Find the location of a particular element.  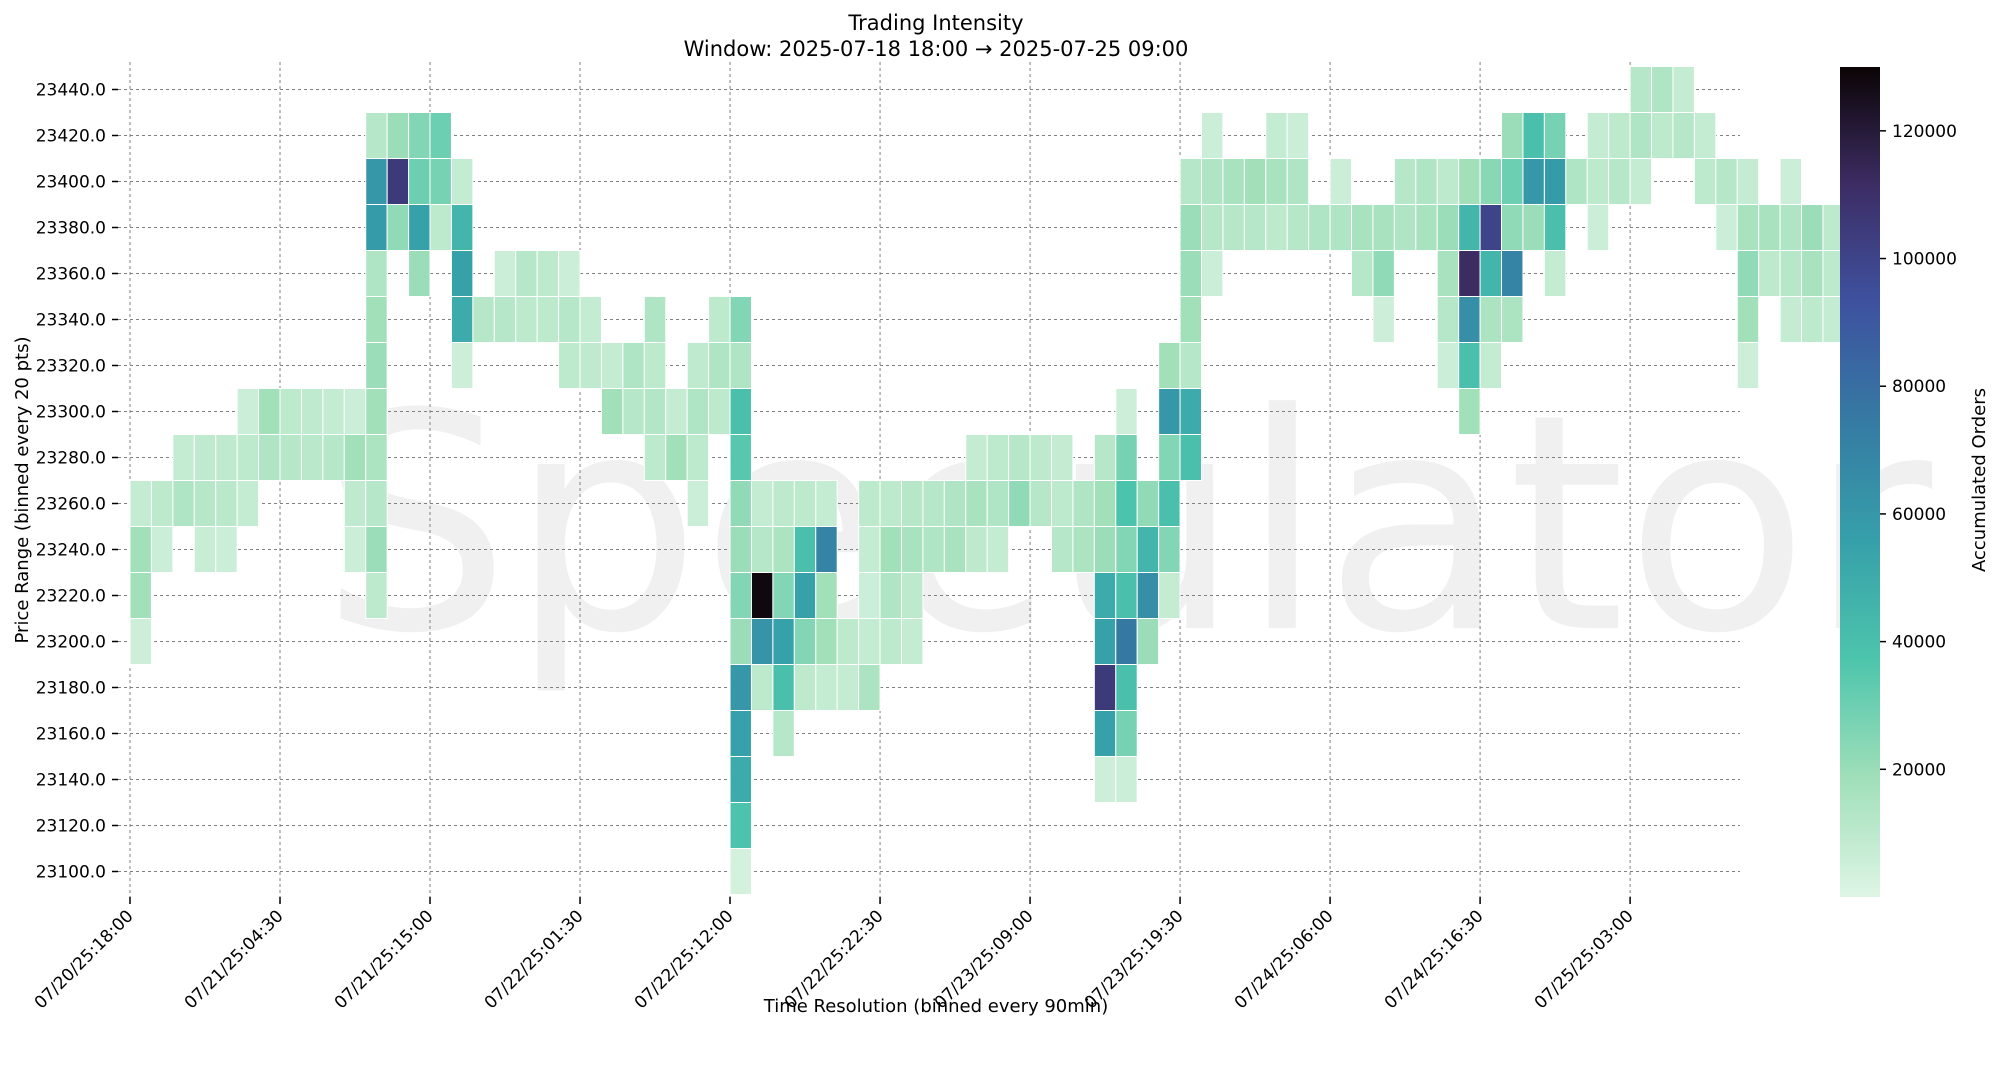

y-tick-label: 23140.0 is located at coordinates (71, 781).